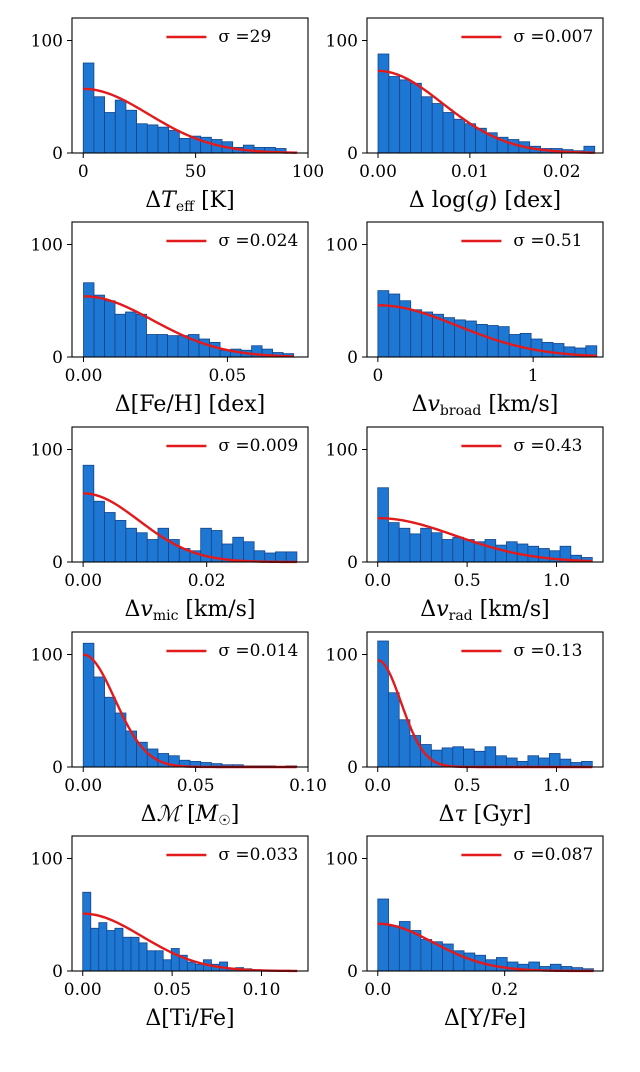  I want to click on x-tick-label: 0.01, so click(470, 172).